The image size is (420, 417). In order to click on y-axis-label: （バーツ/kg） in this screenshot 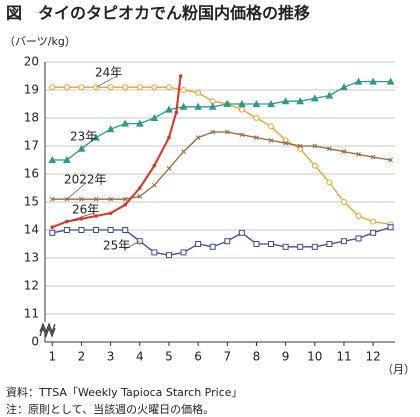, I will do `click(40, 41)`.